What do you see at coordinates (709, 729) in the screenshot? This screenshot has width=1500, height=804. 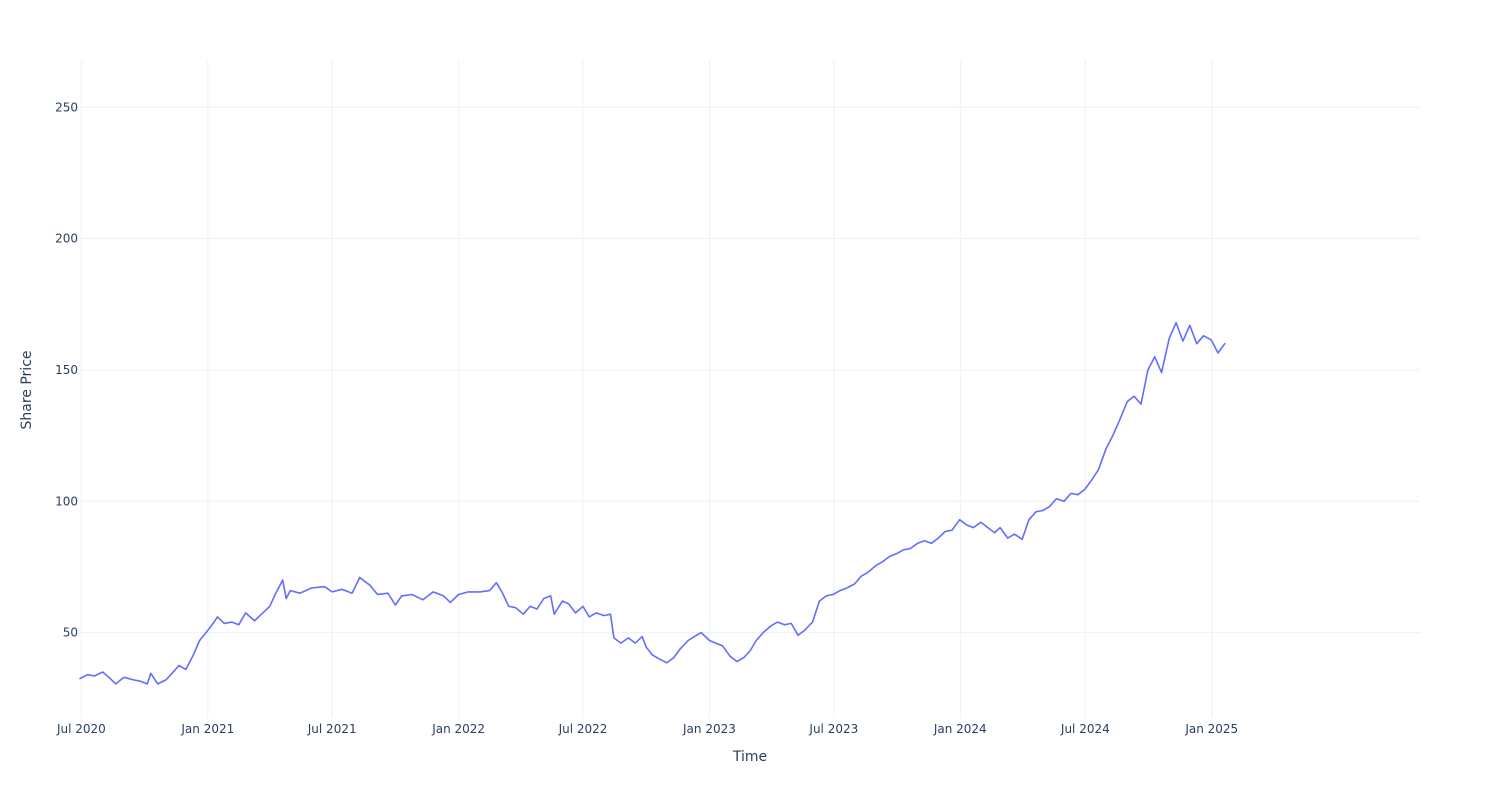 I see `x-tick-label: Jan 2023` at bounding box center [709, 729].